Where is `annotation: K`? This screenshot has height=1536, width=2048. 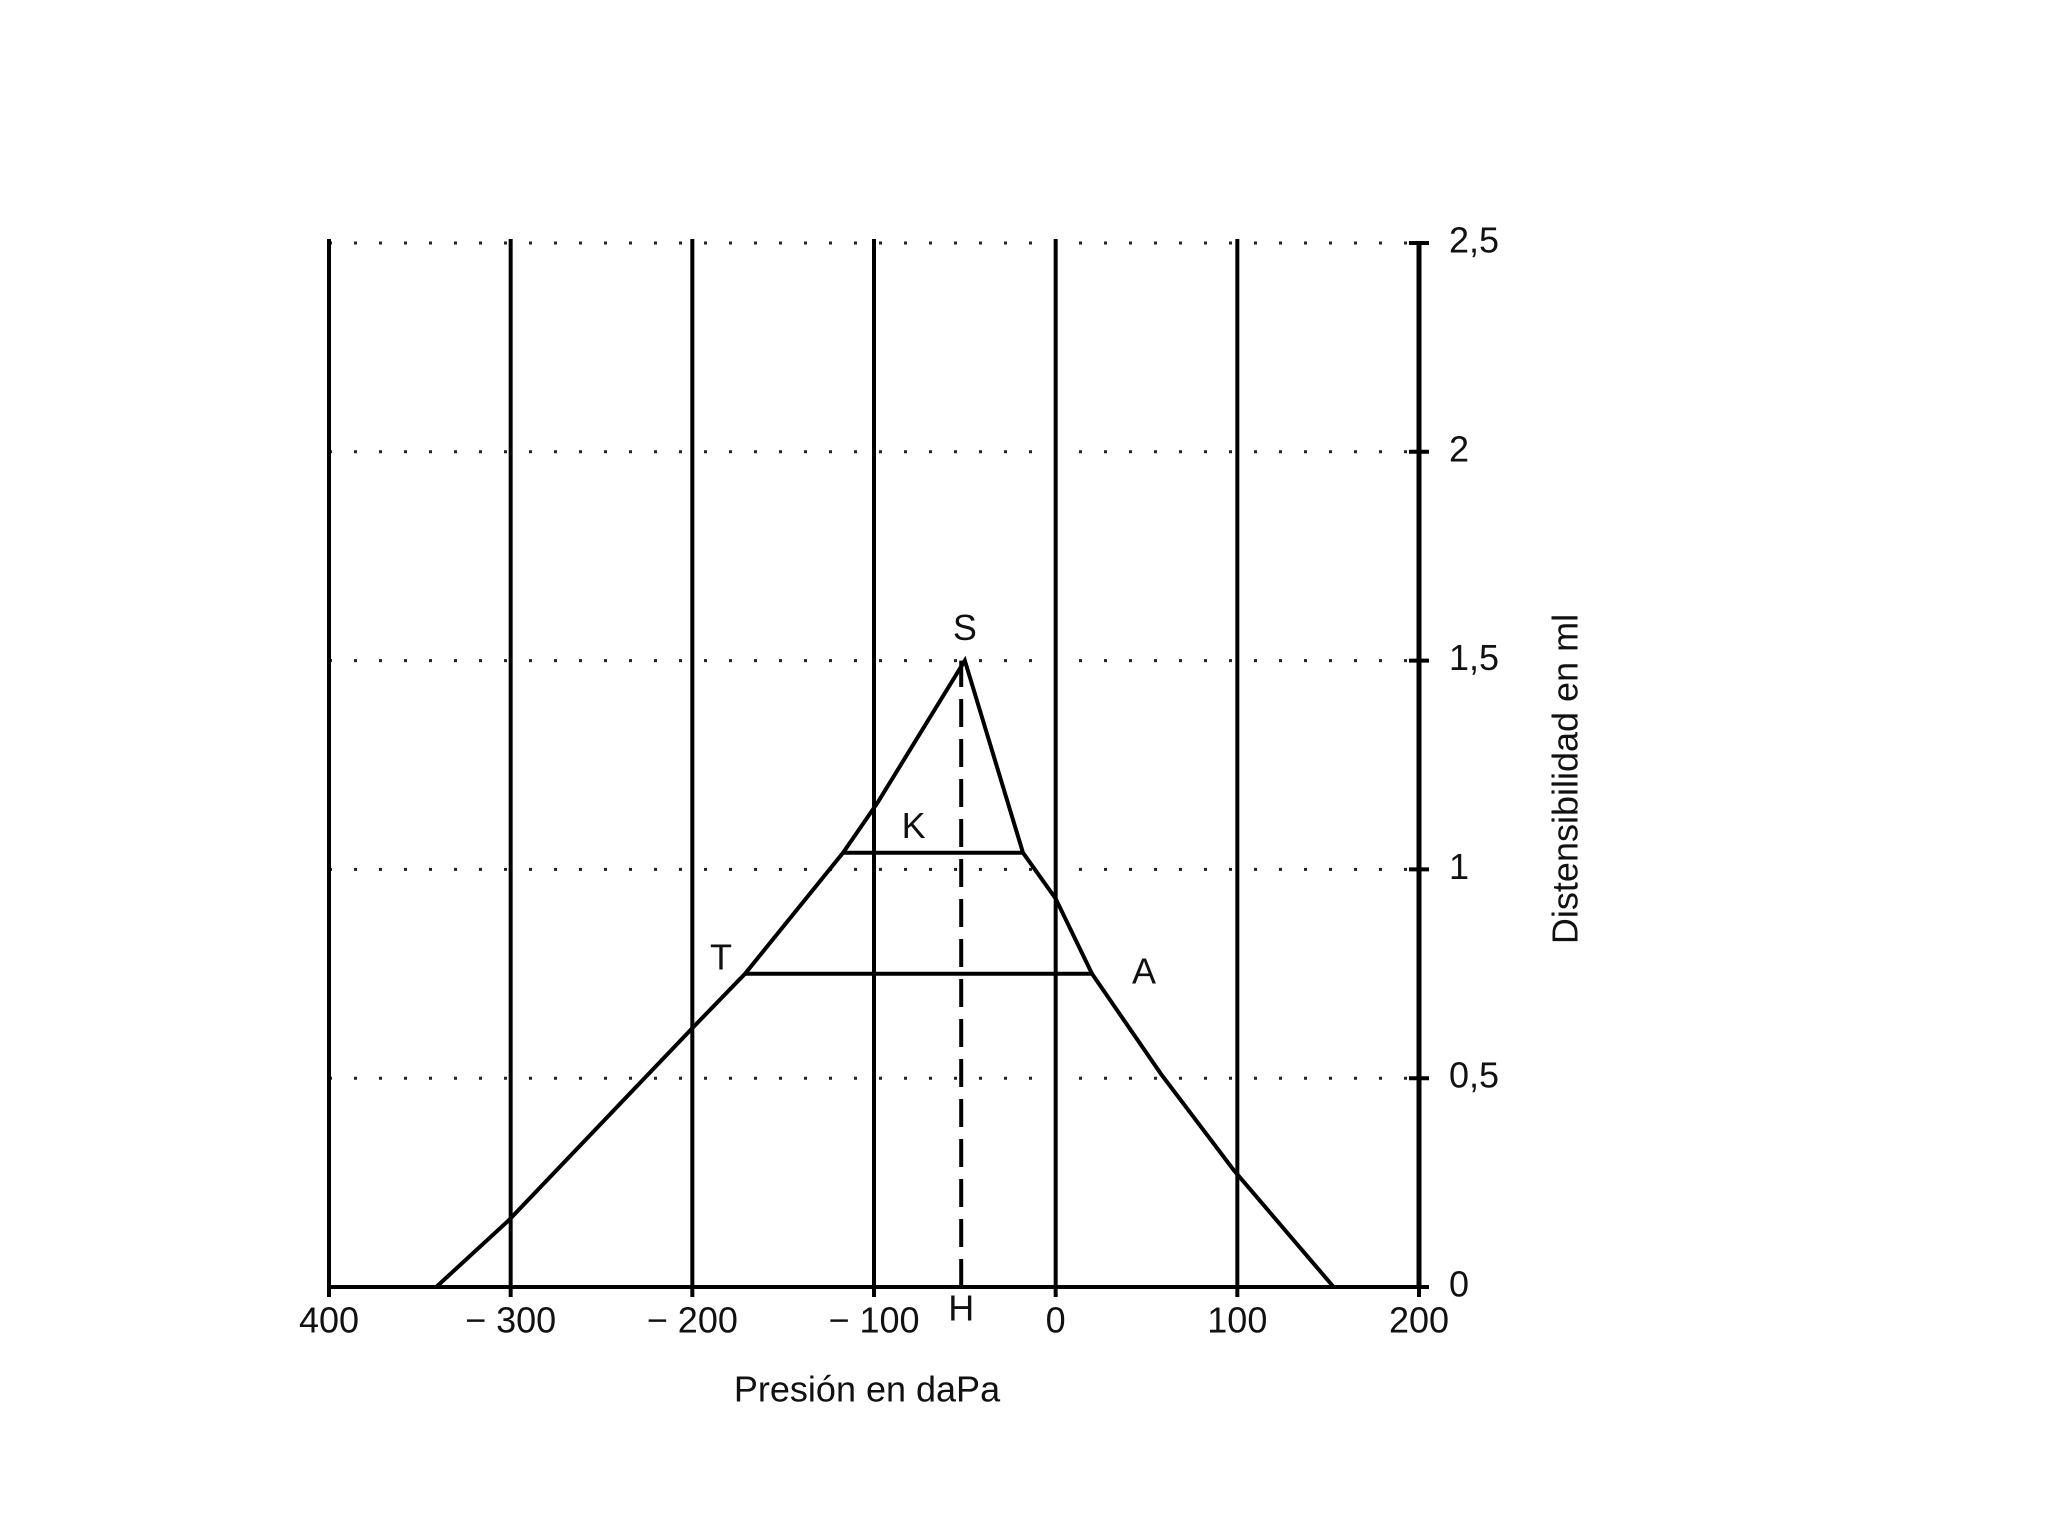
annotation: K is located at coordinates (914, 825).